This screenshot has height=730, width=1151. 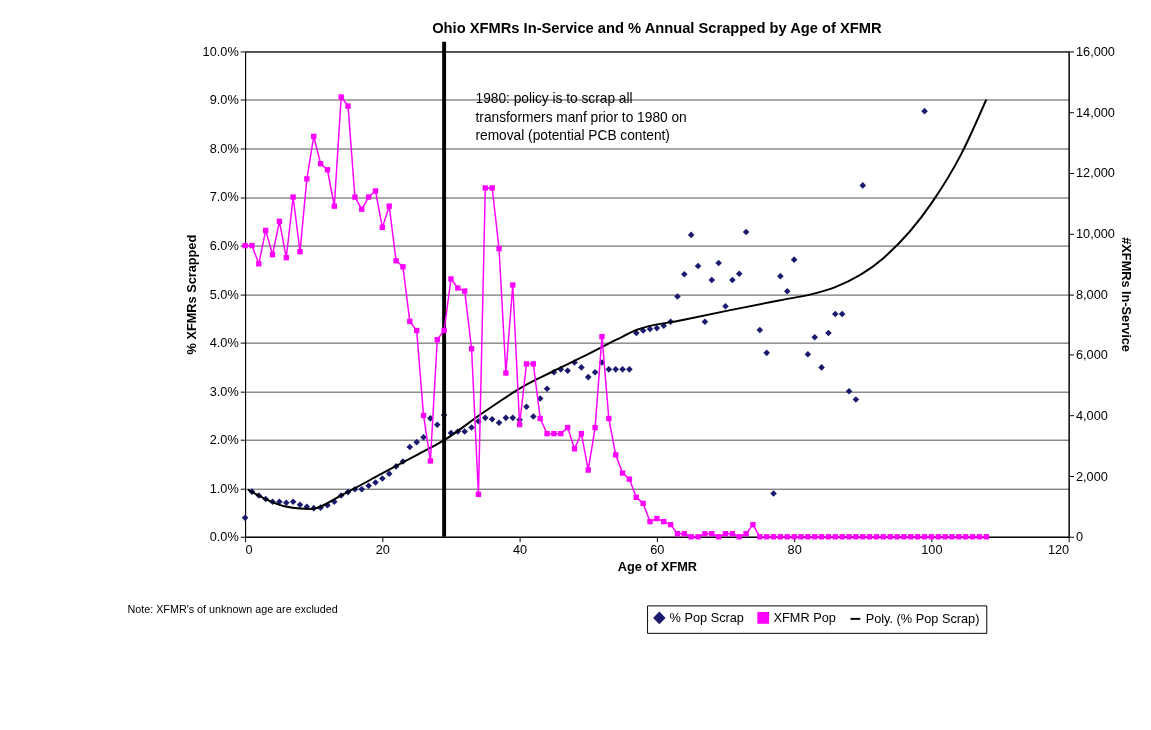 I want to click on chart-title: Ohio XFMRs In-Service and % Annual Scrapped by Age of XFMR, so click(x=657, y=27).